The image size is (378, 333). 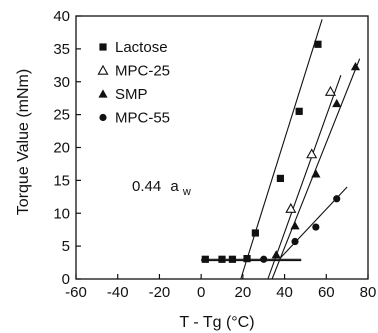 What do you see at coordinates (186, 192) in the screenshot?
I see `water-activity-subscript: w` at bounding box center [186, 192].